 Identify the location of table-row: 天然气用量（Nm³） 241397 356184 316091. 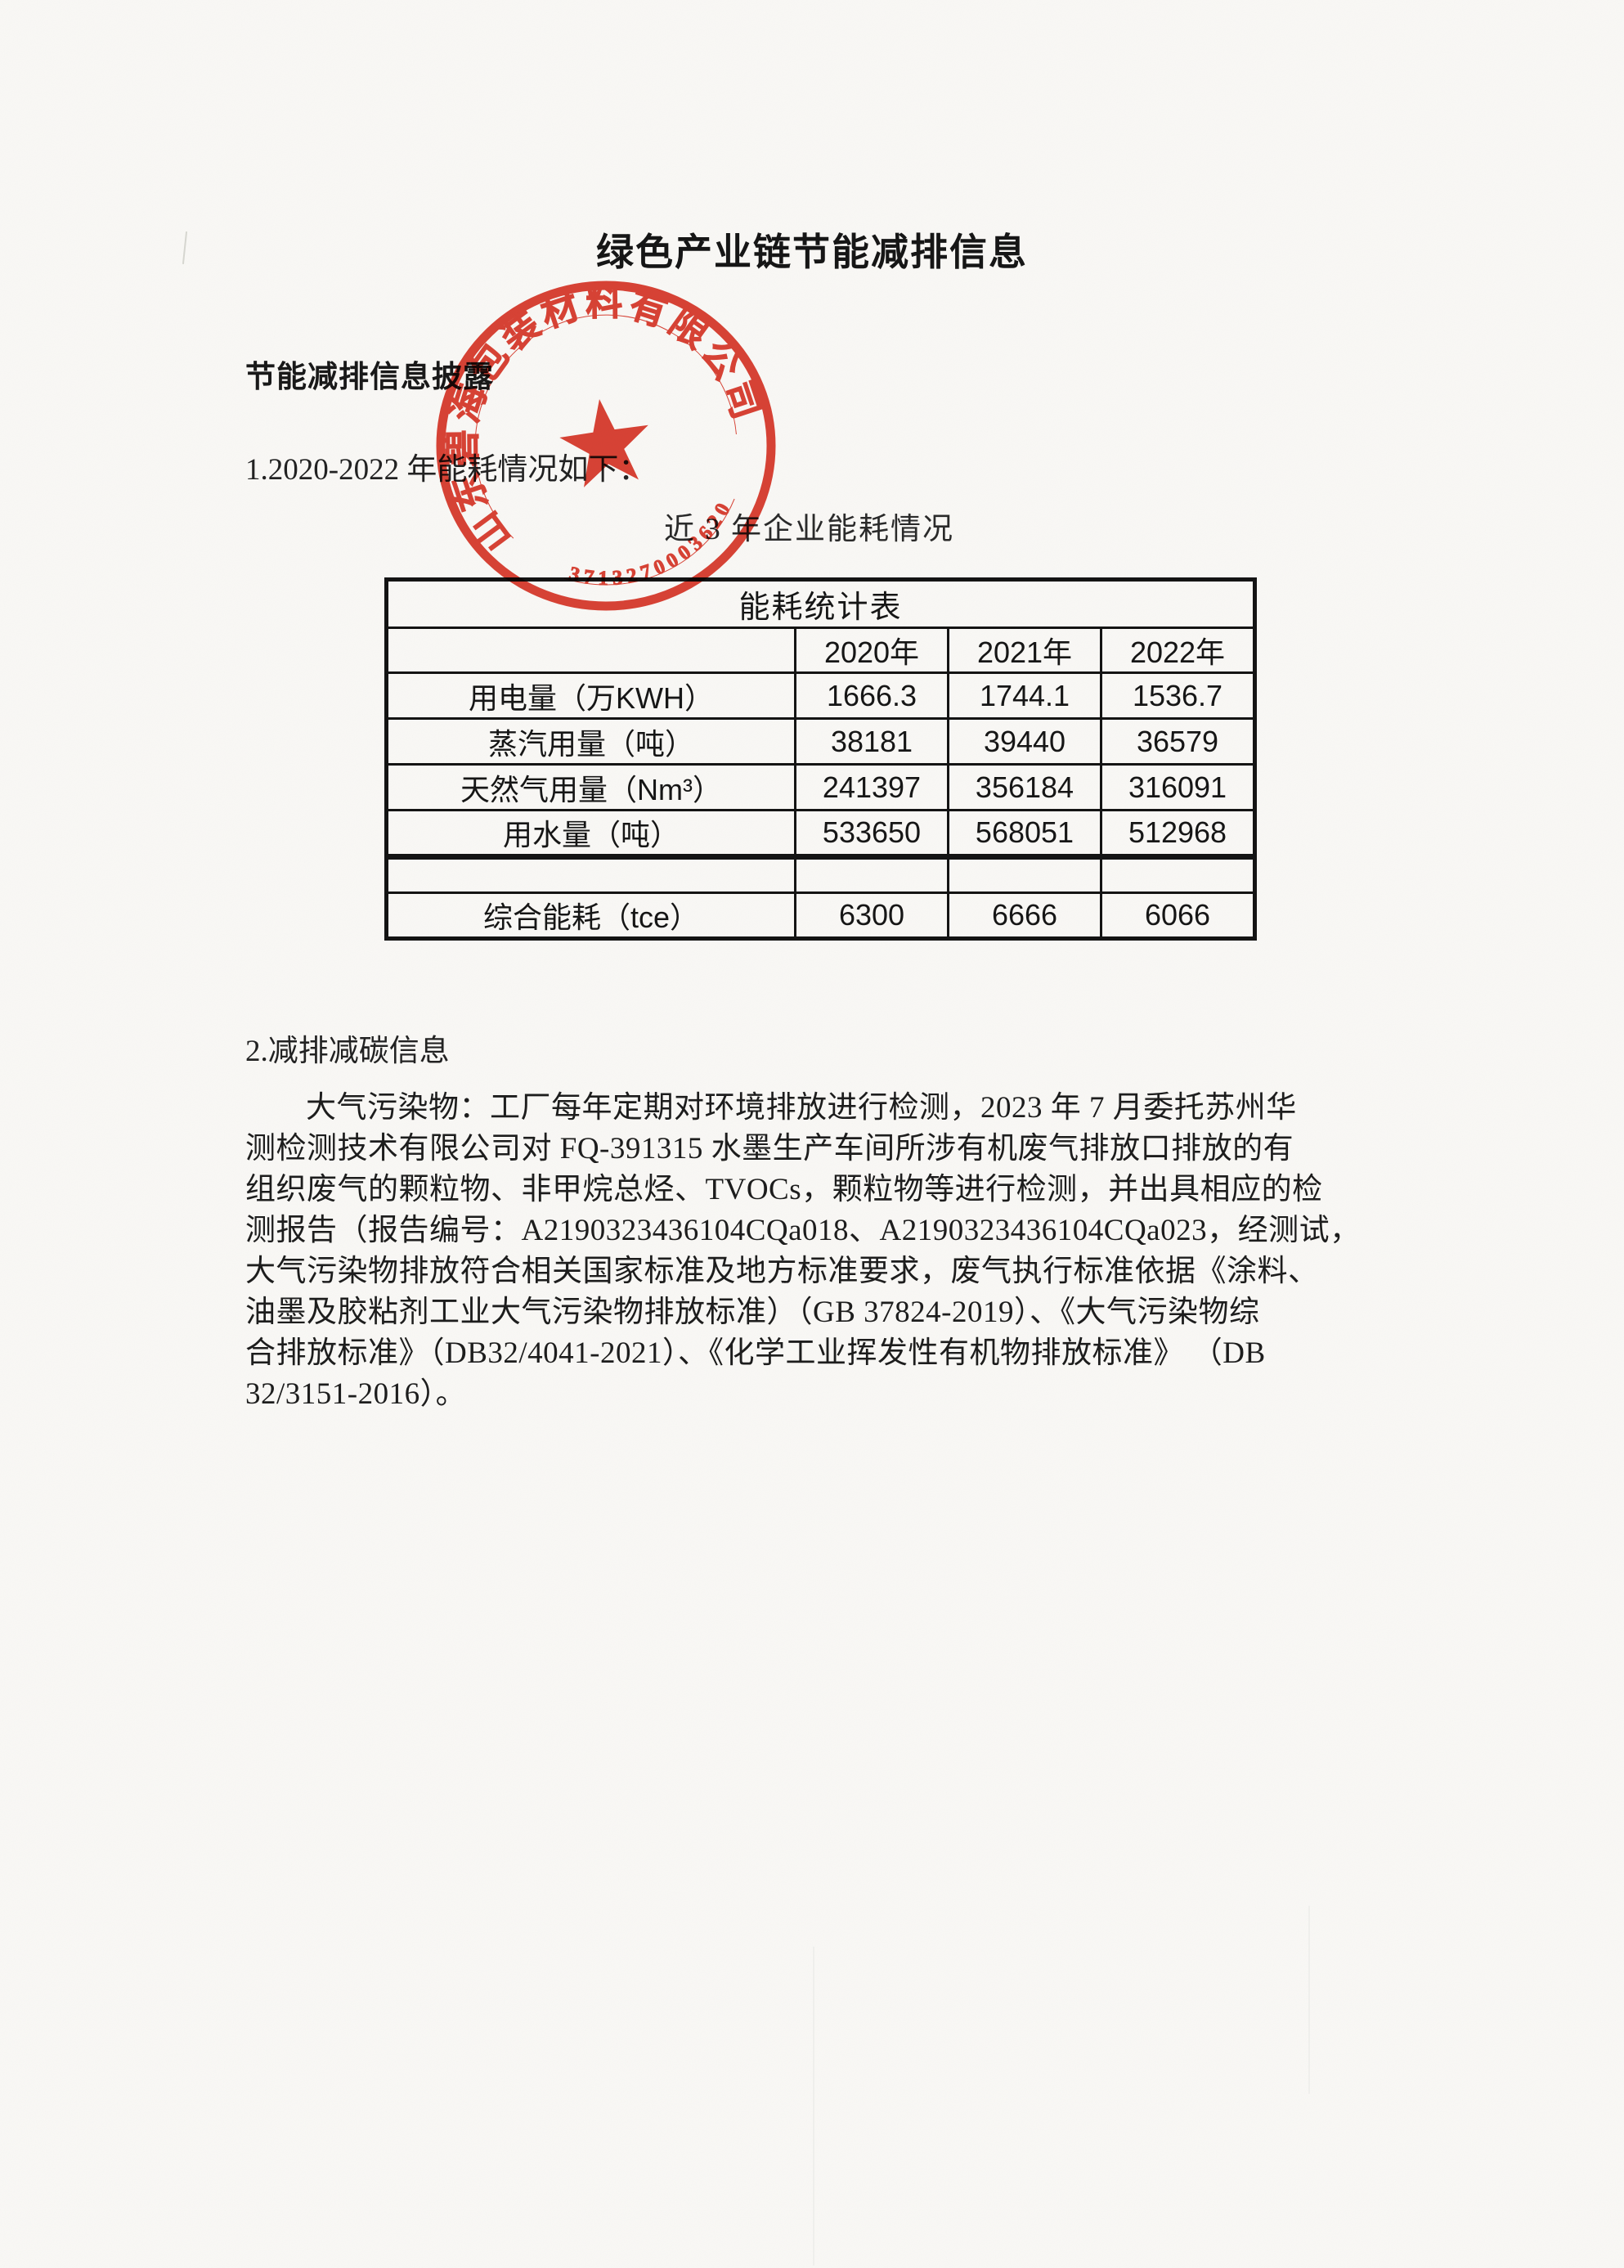
(821, 787).